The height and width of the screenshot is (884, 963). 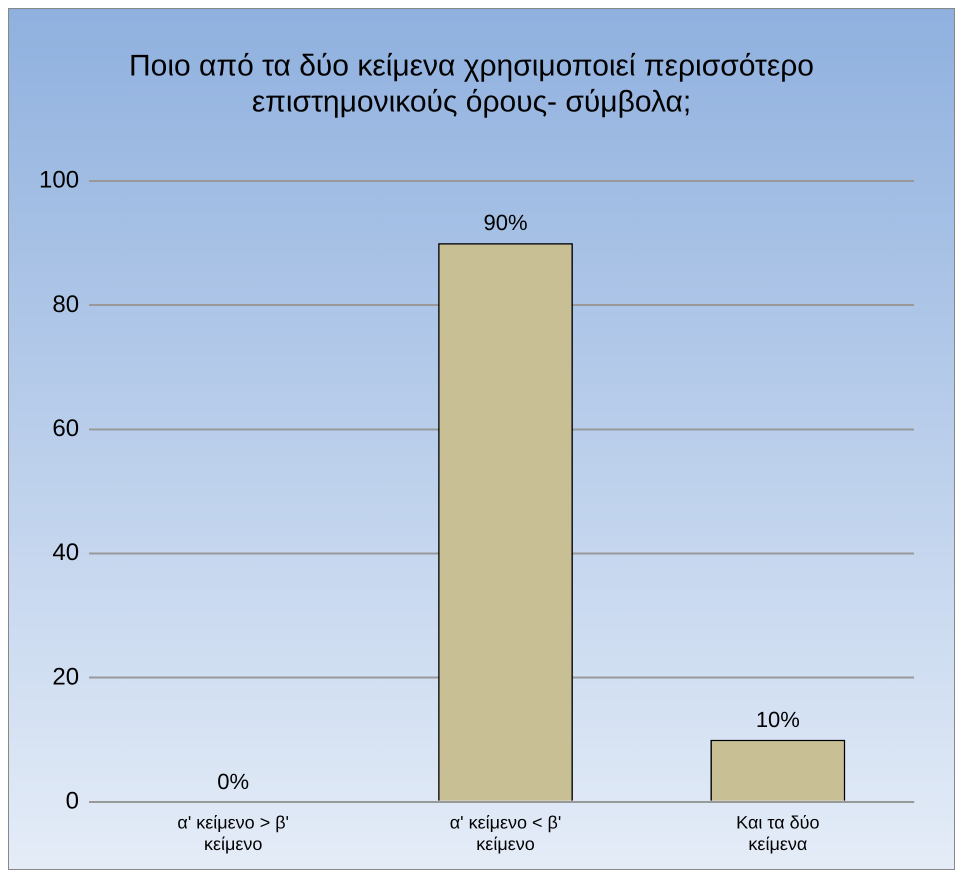 What do you see at coordinates (66, 428) in the screenshot?
I see `y-tick-label: 60` at bounding box center [66, 428].